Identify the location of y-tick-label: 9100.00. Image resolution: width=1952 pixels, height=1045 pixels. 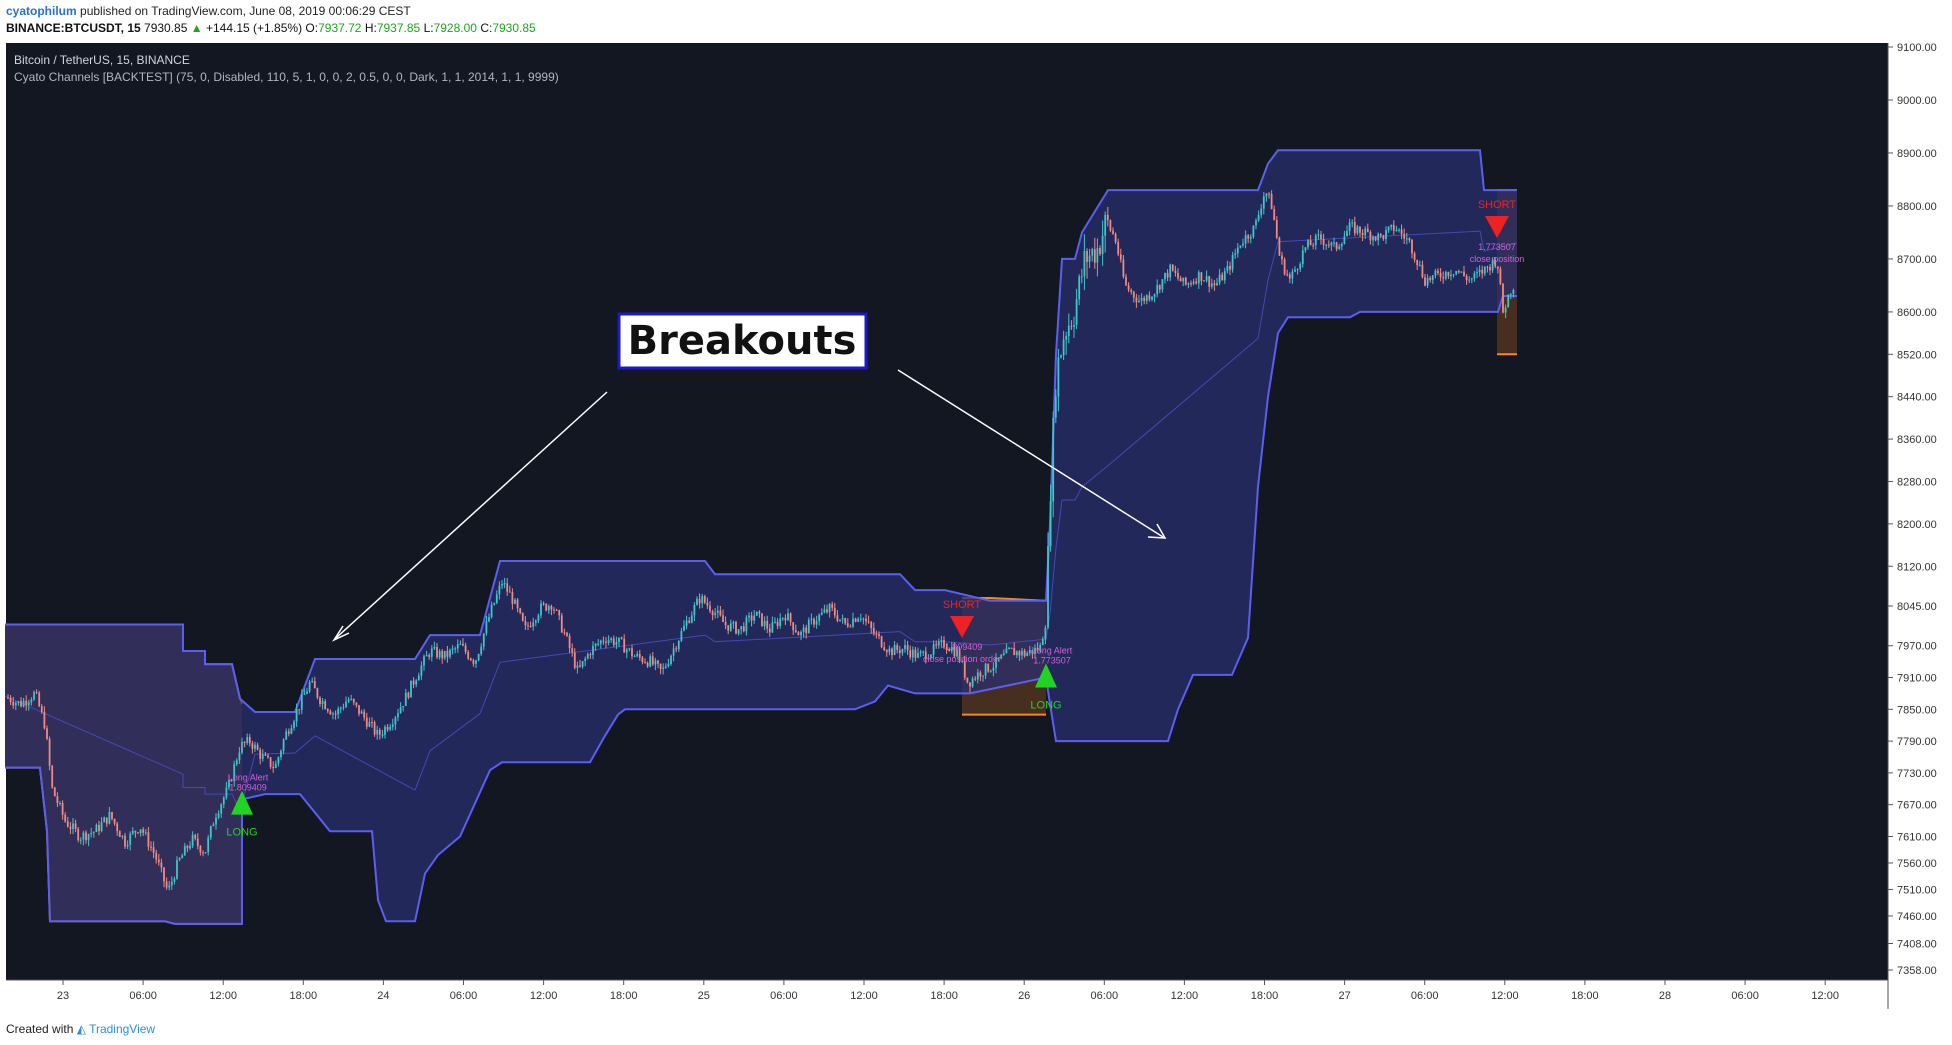
(1917, 48).